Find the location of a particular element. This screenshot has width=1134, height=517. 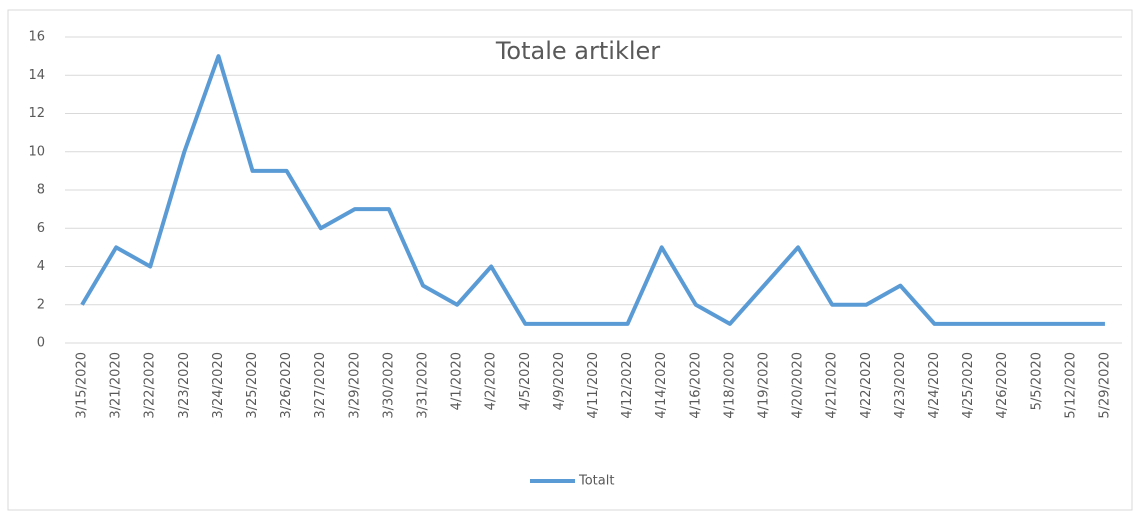

y-tick-label: 8 is located at coordinates (41, 190).